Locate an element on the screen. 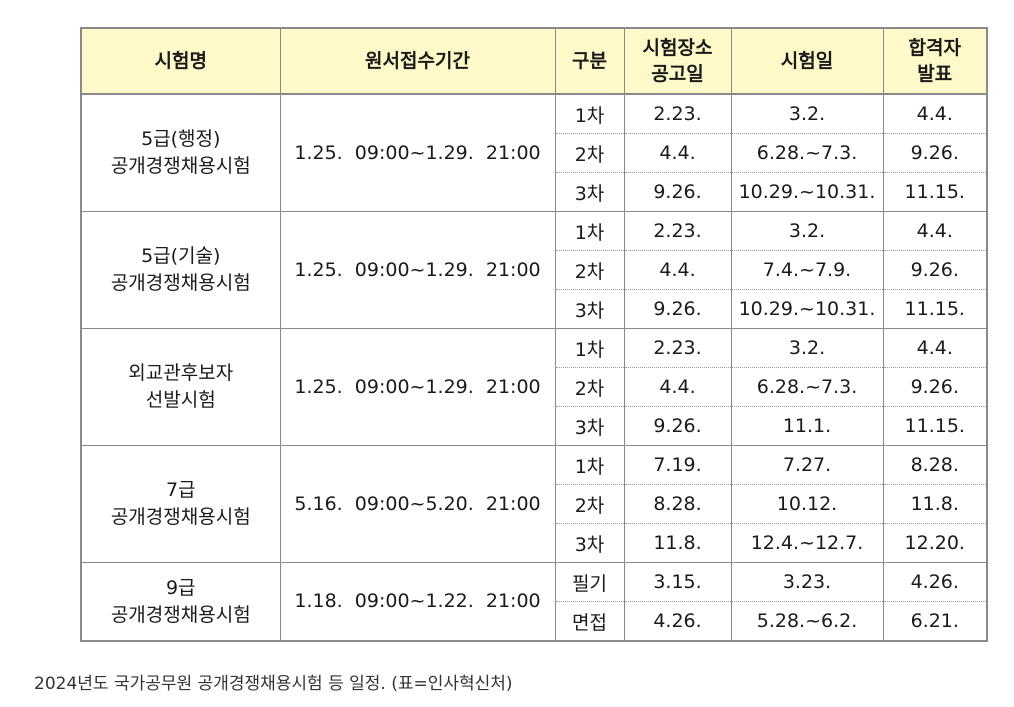 This screenshot has height=707, width=1014. venue-notice-date-cell: 4.26. is located at coordinates (677, 621).